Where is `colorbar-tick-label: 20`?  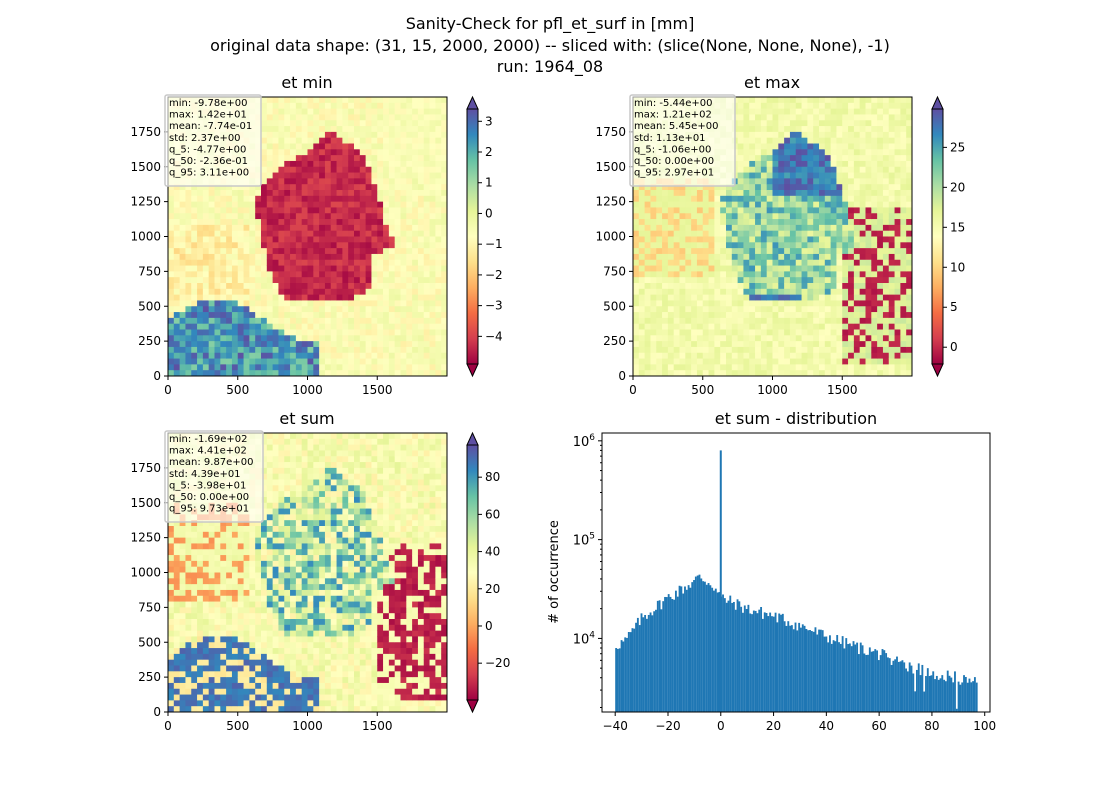 colorbar-tick-label: 20 is located at coordinates (957, 187).